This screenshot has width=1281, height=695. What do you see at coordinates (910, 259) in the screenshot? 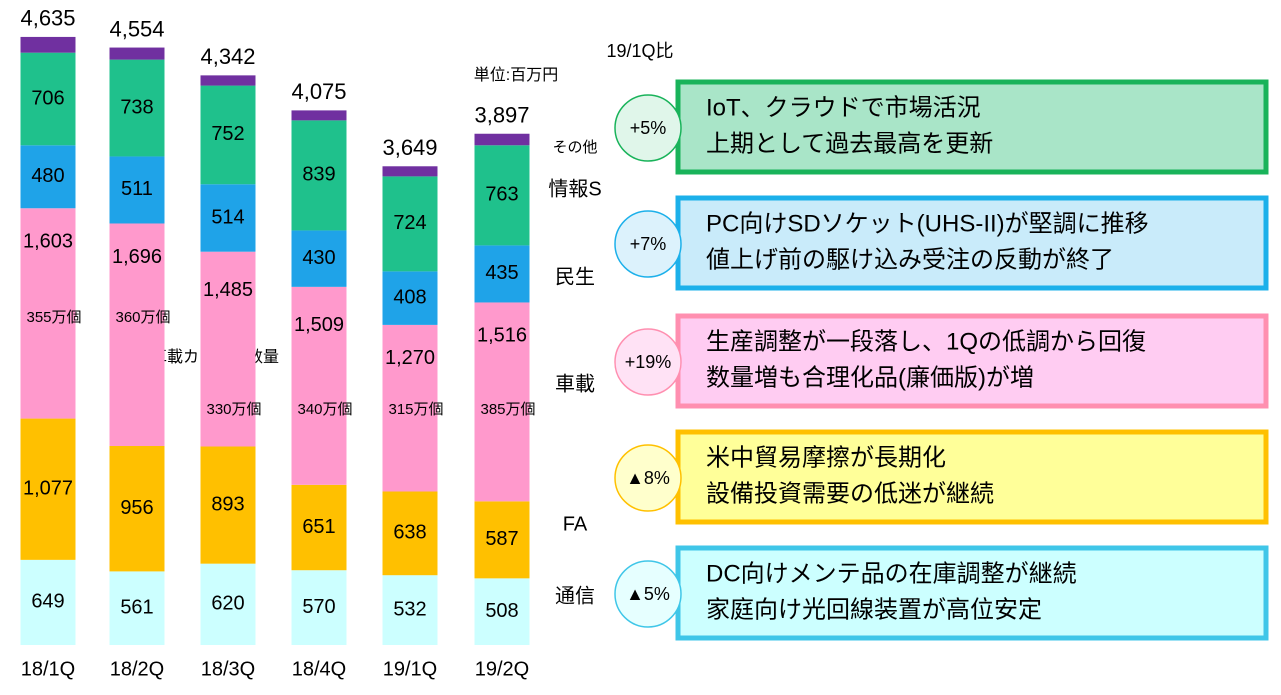
I see `comment-line: 値上げ前の駆け込み受注の反動が終了` at bounding box center [910, 259].